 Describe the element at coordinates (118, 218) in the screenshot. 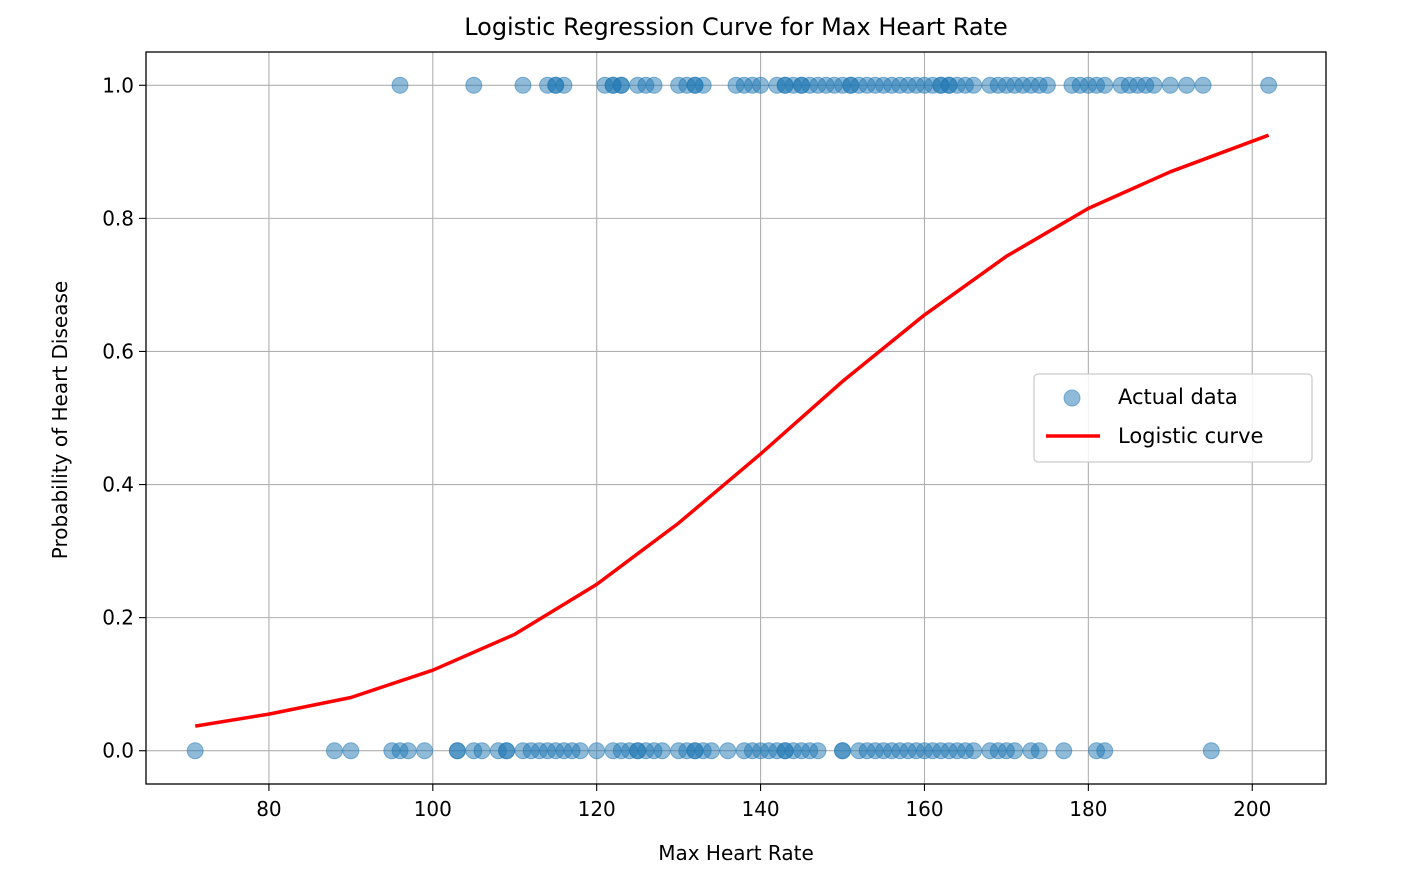

I see `y-tick-label: 0.8` at that location.